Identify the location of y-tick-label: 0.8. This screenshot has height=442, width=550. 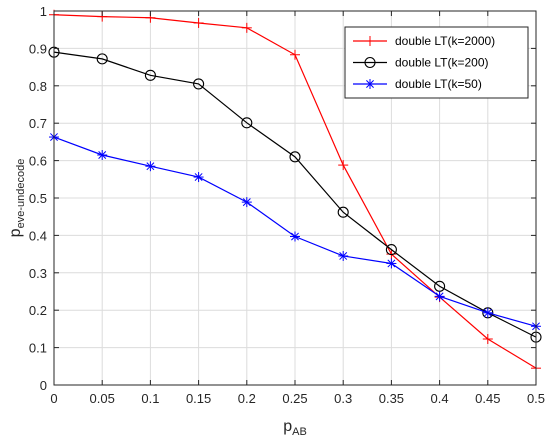
(38, 86).